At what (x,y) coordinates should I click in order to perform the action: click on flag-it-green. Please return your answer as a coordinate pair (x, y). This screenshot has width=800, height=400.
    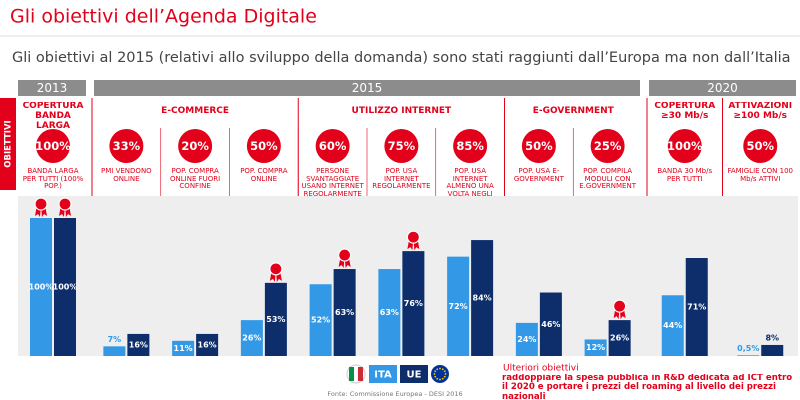
    Looking at the image, I should click on (351, 374).